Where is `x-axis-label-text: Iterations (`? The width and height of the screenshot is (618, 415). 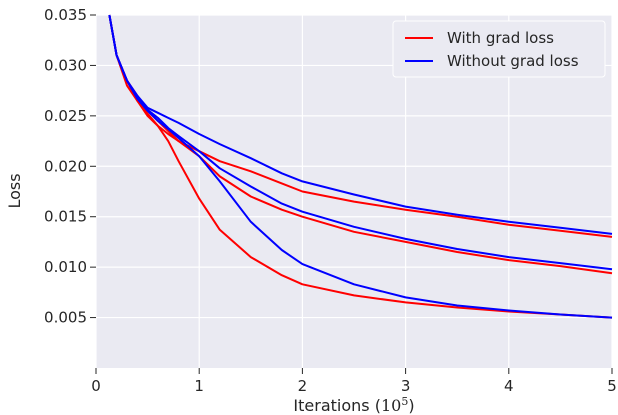 x-axis-label-text: Iterations ( is located at coordinates (337, 405).